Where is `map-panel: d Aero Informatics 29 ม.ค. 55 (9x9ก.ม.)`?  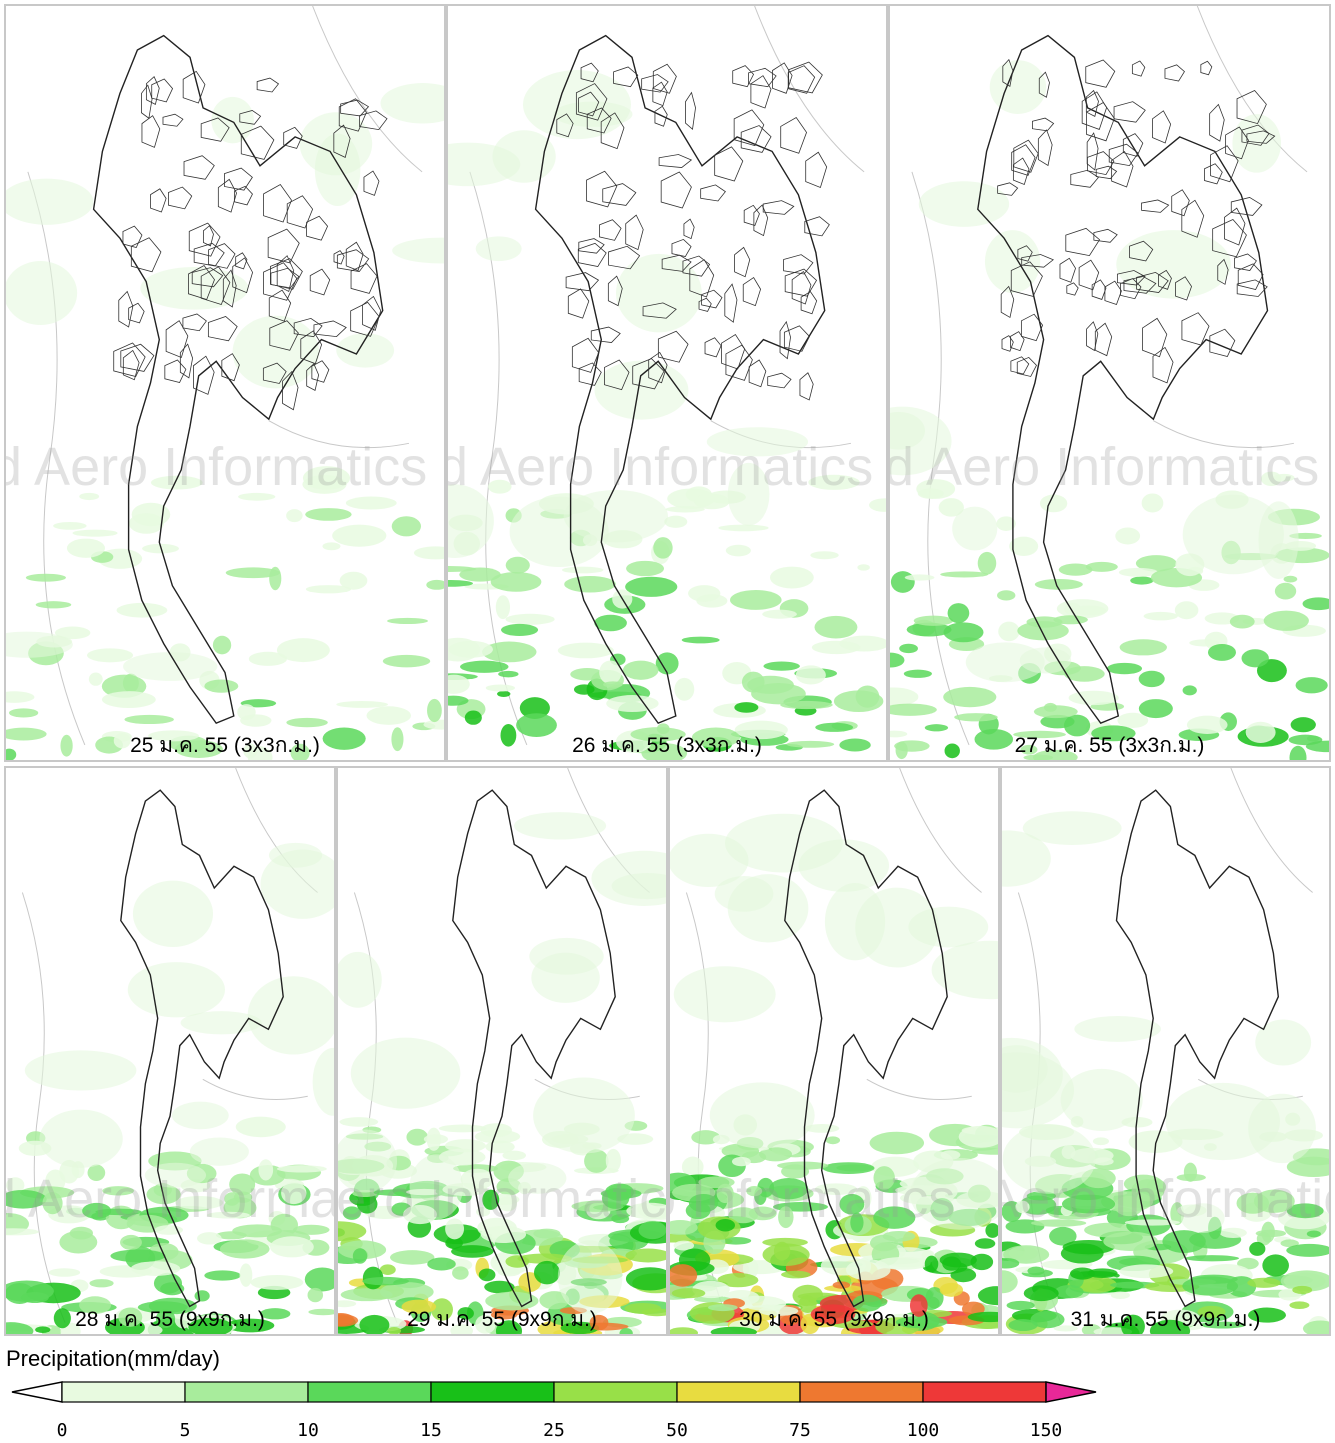
map-panel: d Aero Informatics 29 ม.ค. 55 (9x9ก.ม.) is located at coordinates (502, 1051).